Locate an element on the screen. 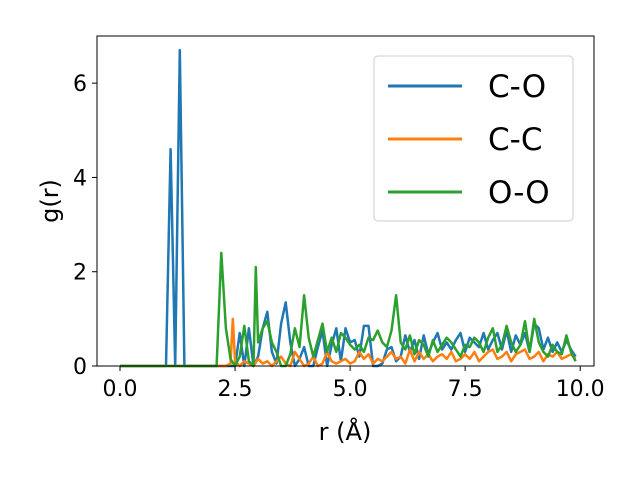 The height and width of the screenshot is (480, 640). x-tick-label: 5.0 is located at coordinates (350, 389).